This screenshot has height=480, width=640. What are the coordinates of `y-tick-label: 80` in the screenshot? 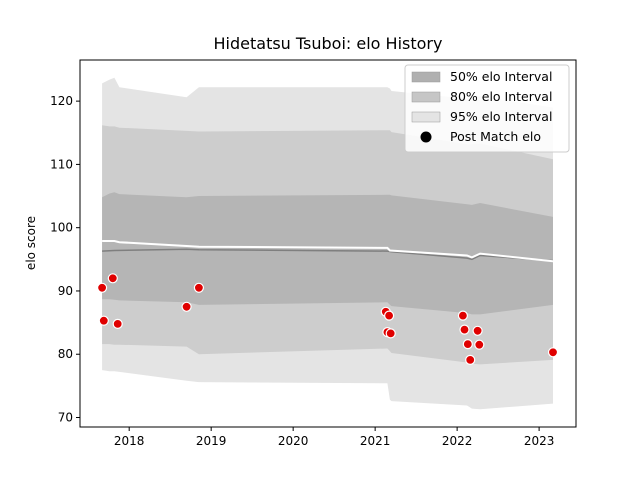 It's located at (65, 354).